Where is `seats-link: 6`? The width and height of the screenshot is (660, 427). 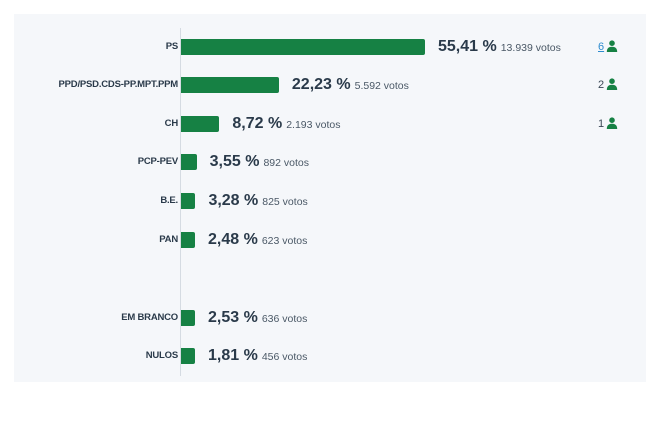
seats-link: 6 is located at coordinates (601, 47).